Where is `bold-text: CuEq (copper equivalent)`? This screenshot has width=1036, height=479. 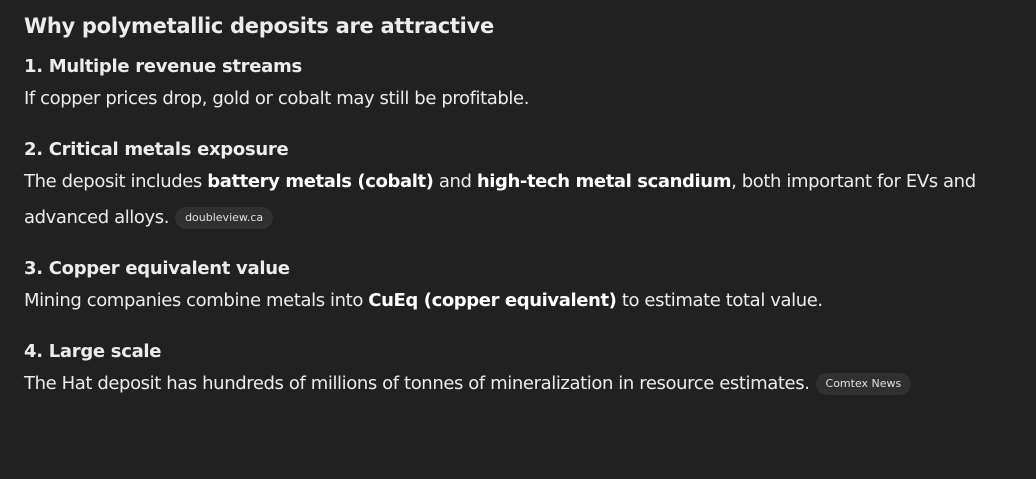 bold-text: CuEq (copper equivalent) is located at coordinates (492, 300).